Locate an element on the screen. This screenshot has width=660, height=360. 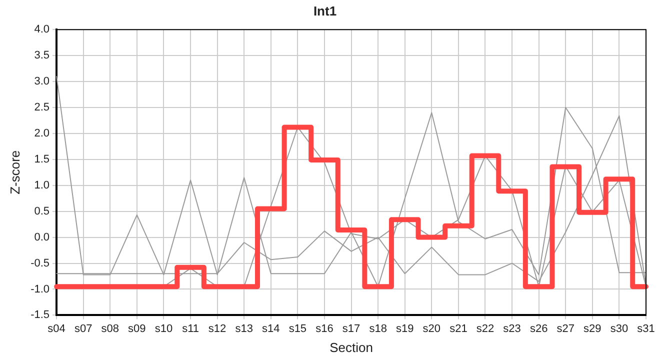
y-tick-label: 3.0 is located at coordinates (42, 82).